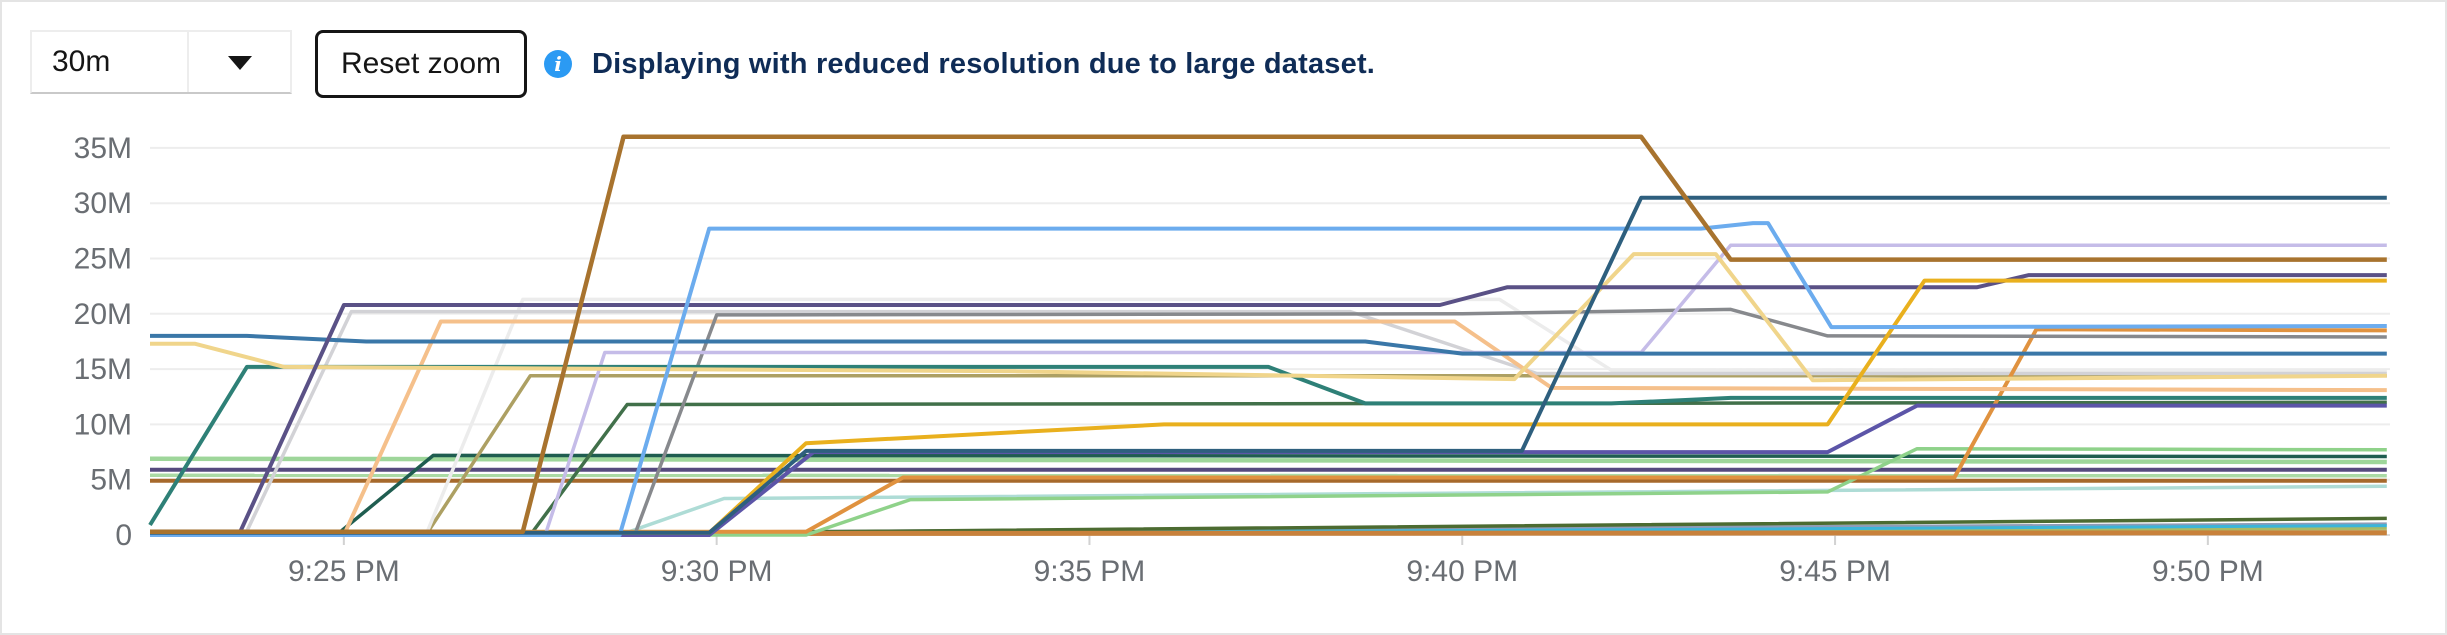 This screenshot has width=2447, height=635. Describe the element at coordinates (1090, 571) in the screenshot. I see `x-tick-label: 9:35 PM` at that location.